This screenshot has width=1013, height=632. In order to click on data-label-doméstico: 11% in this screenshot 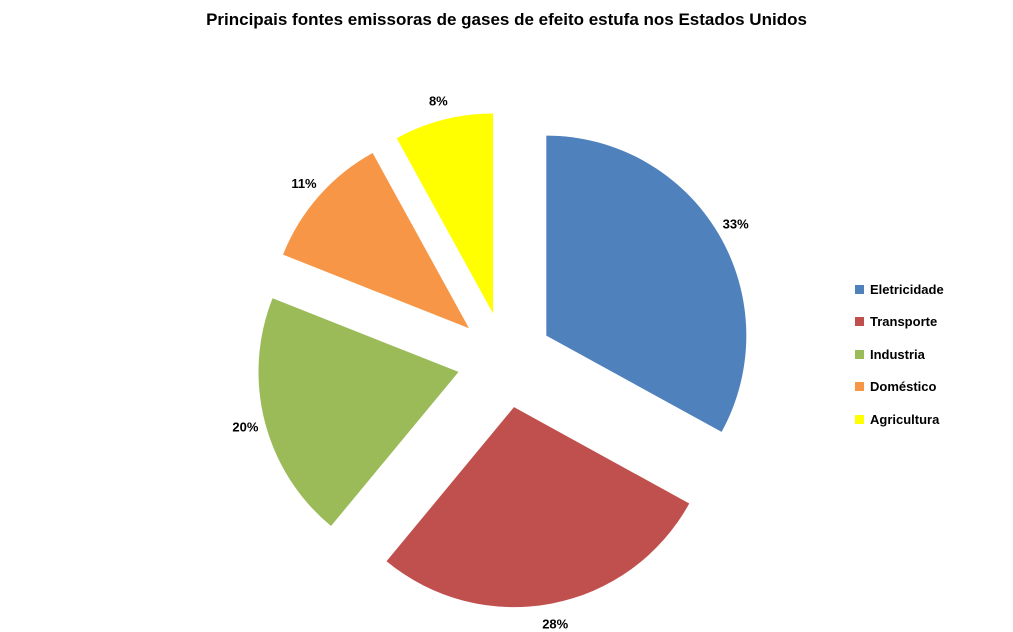, I will do `click(304, 183)`.